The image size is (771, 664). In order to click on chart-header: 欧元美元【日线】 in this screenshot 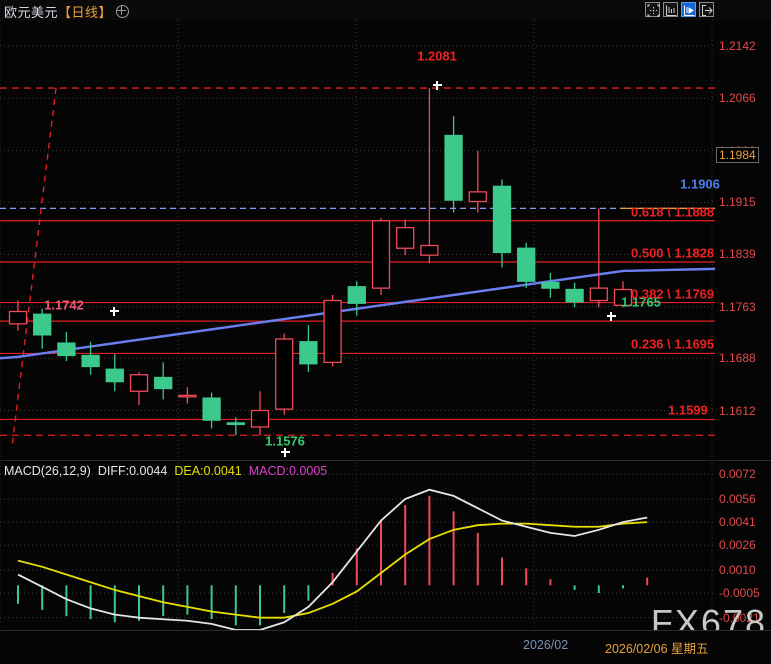, I will do `click(385, 10)`.